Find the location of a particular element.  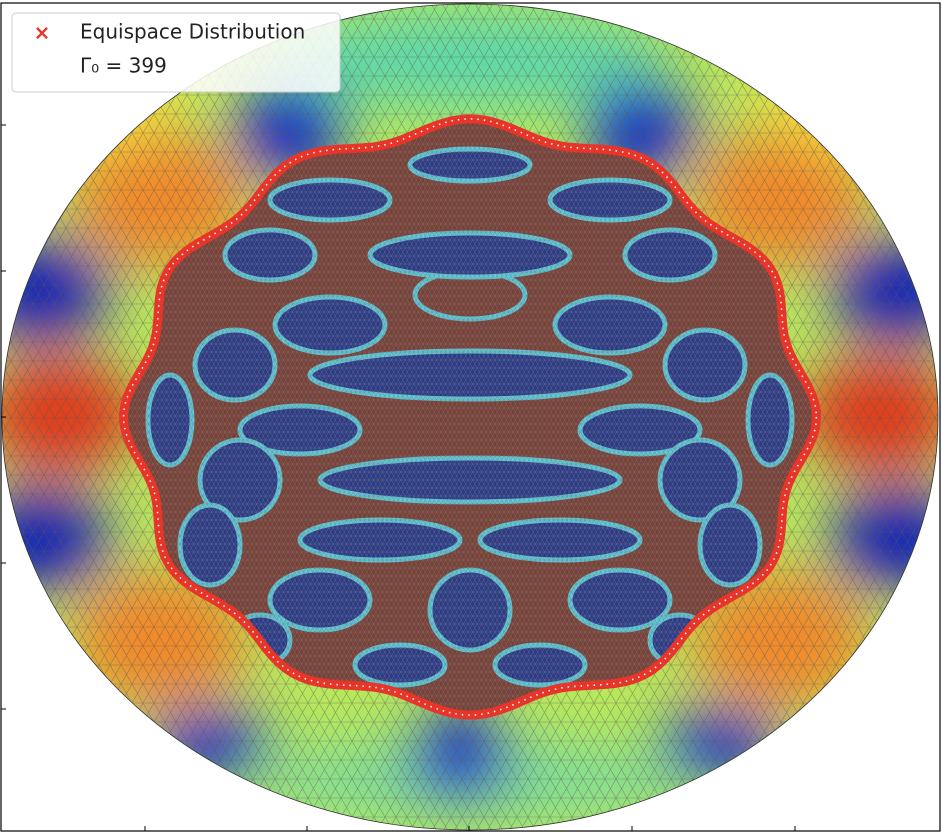

legend: × Equispace Distribution Γ₀ = 399 is located at coordinates (176, 52).